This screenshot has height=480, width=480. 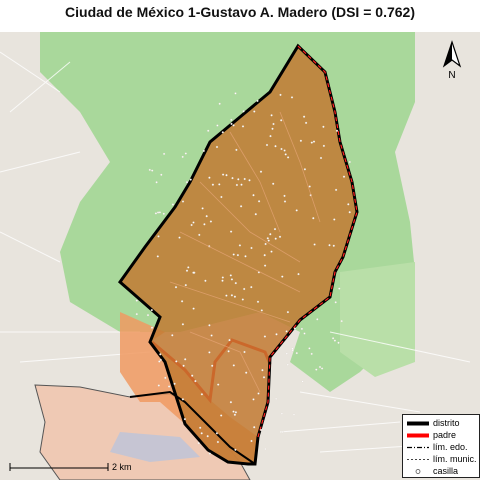 I want to click on legend-item-lim-edo: lím. edo., so click(x=443, y=447).